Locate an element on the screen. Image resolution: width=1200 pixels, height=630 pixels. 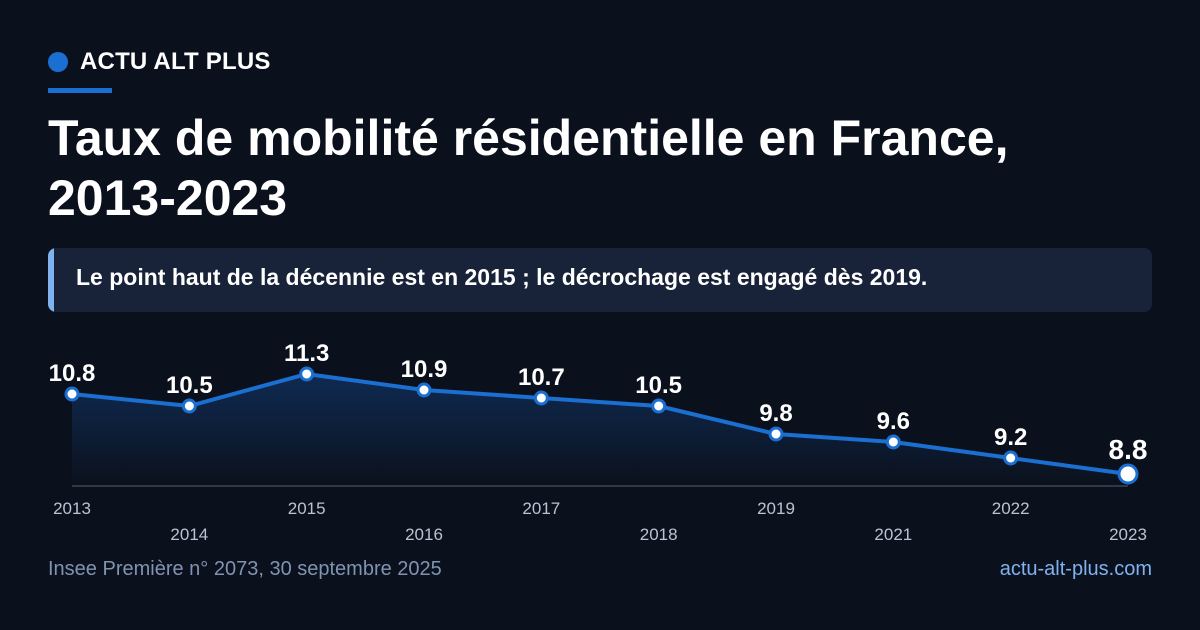
data-label: 10.9 is located at coordinates (424, 369).